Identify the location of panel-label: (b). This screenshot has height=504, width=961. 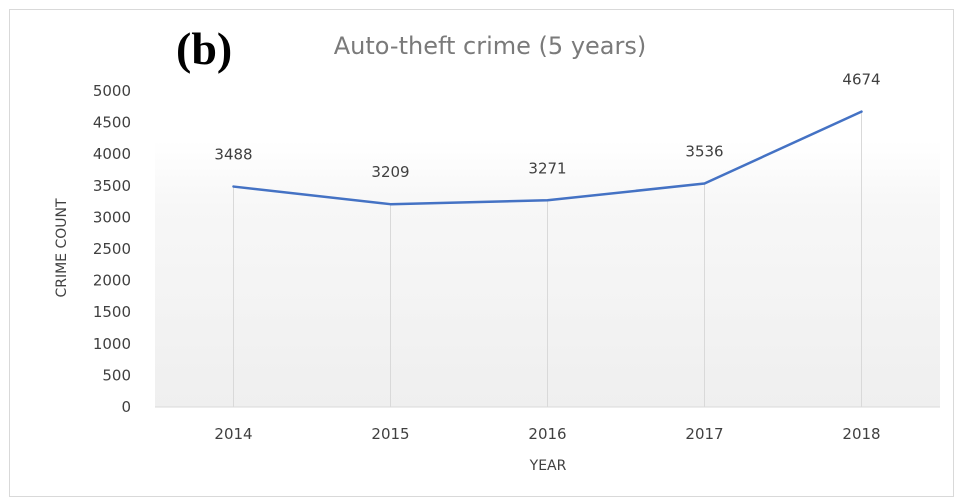
(204, 48).